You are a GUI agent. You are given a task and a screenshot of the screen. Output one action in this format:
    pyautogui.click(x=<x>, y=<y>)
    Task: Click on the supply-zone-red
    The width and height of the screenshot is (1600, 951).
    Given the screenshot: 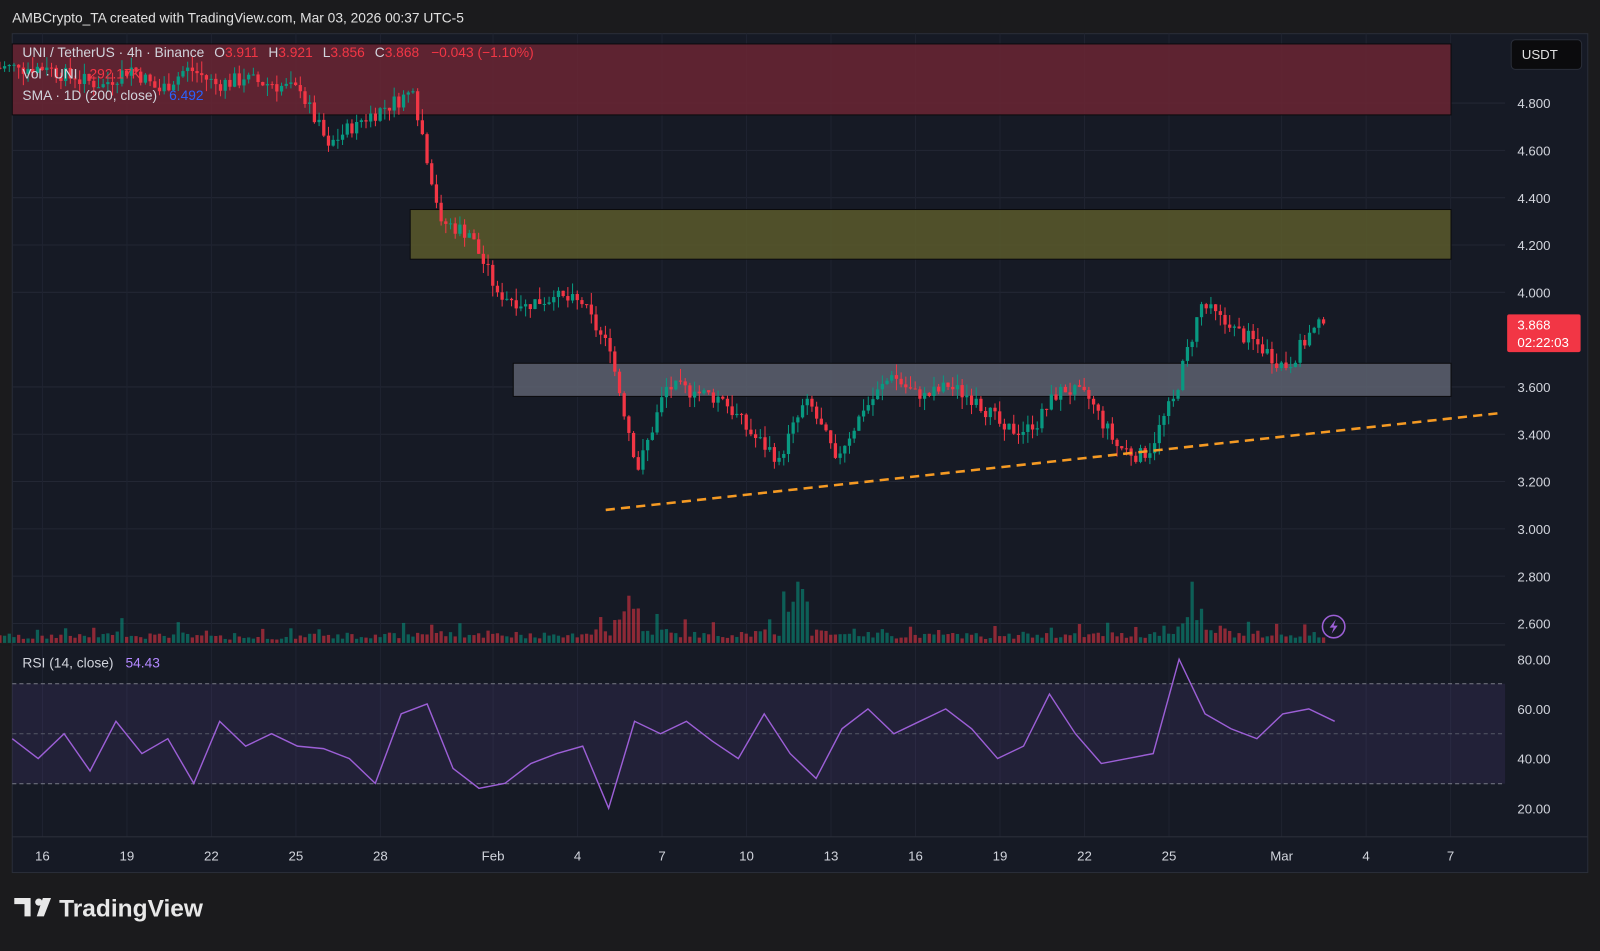 What is the action you would take?
    pyautogui.click(x=731, y=79)
    